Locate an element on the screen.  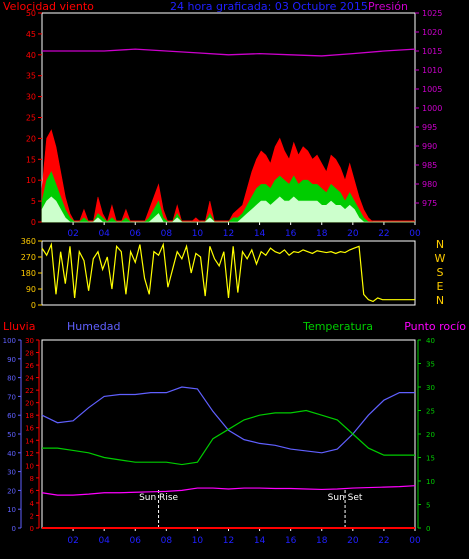
x-tick-label: 12 is located at coordinates (228, 541).